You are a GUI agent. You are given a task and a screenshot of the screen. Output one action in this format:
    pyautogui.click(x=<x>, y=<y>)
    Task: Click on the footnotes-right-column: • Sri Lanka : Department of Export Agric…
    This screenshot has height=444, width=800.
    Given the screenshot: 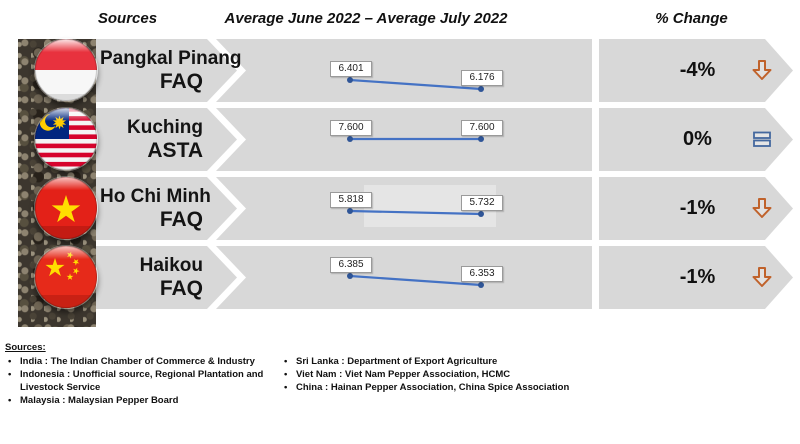 What is the action you would take?
    pyautogui.click(x=431, y=374)
    